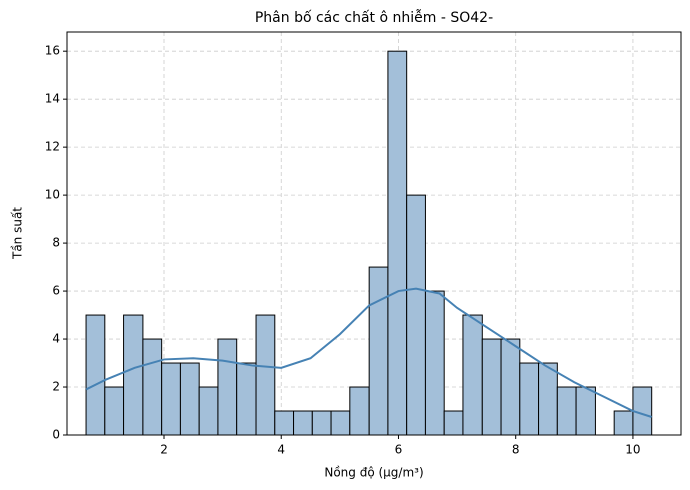  What do you see at coordinates (399, 450) in the screenshot?
I see `x-tick-label: 6` at bounding box center [399, 450].